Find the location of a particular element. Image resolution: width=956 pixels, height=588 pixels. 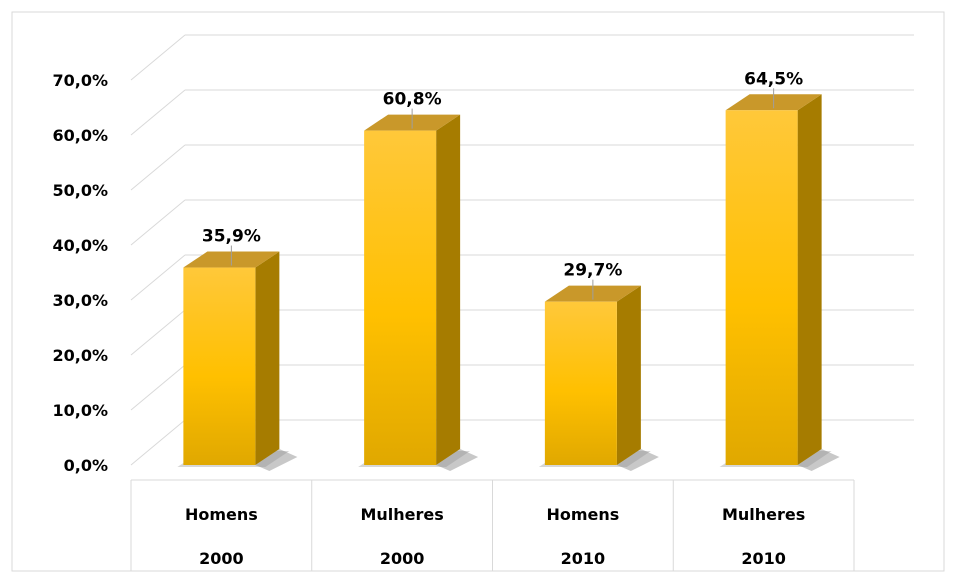

y-tick-label: 20,0% is located at coordinates (80, 355).